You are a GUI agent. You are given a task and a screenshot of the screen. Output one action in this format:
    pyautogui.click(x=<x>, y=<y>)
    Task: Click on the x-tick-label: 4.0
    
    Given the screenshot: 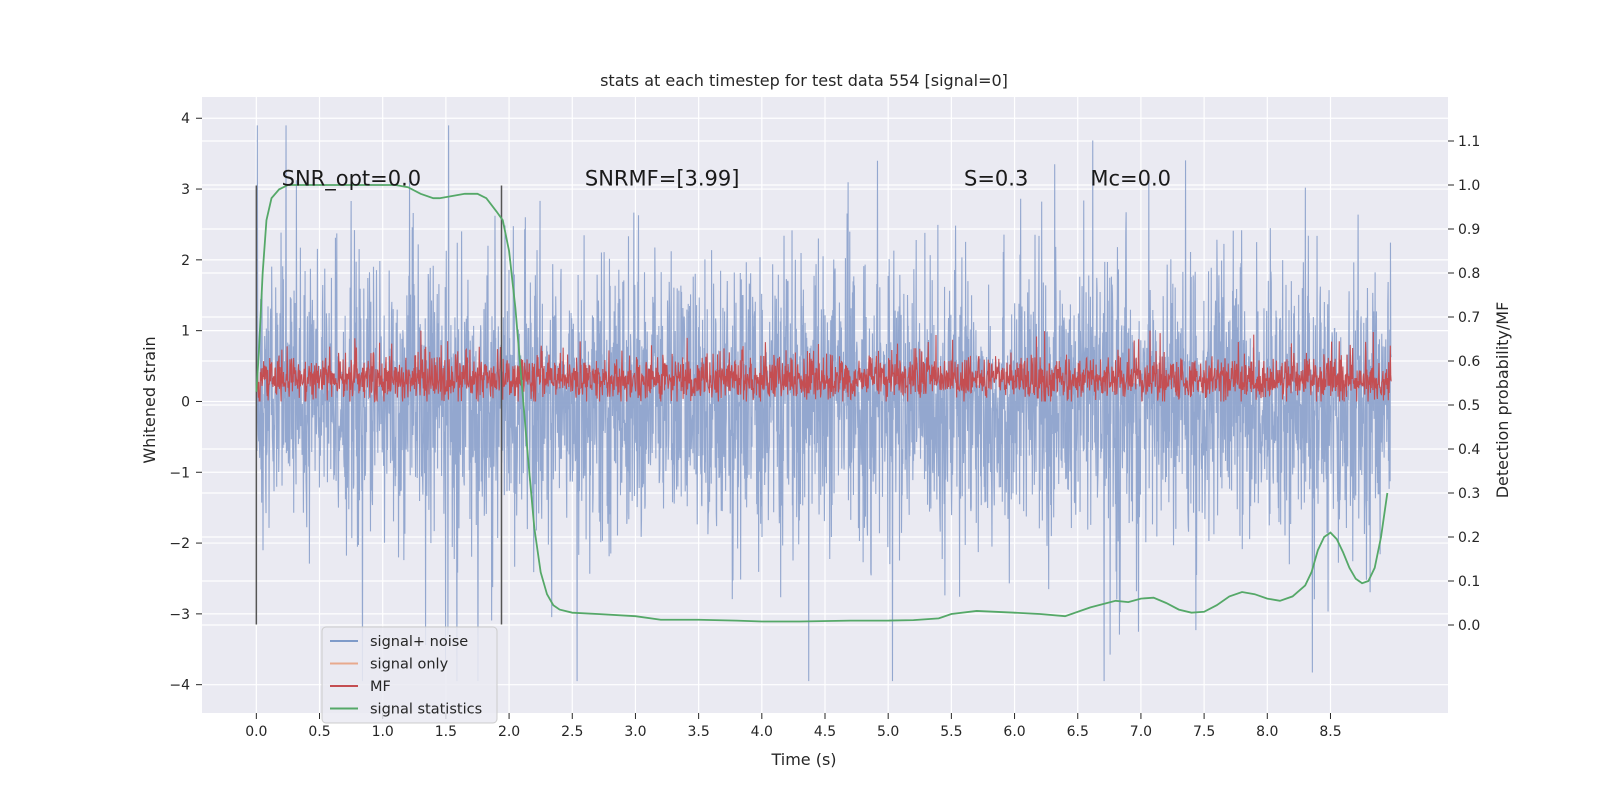 What is the action you would take?
    pyautogui.click(x=762, y=732)
    